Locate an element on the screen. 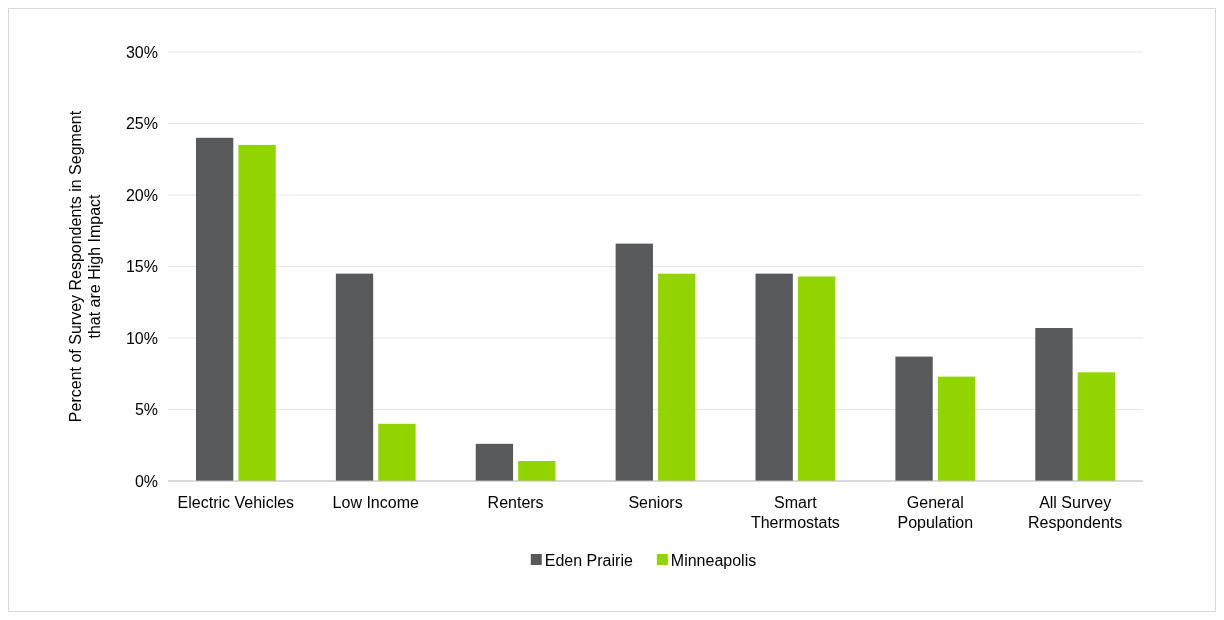 The height and width of the screenshot is (620, 1224). x-tick-label: General Population is located at coordinates (935, 512).